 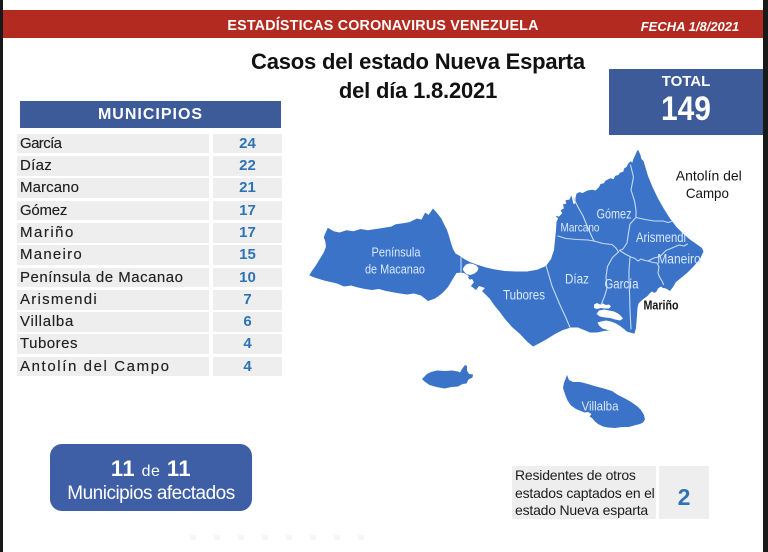 What do you see at coordinates (614, 214) in the screenshot?
I see `svg-text: Gómez` at bounding box center [614, 214].